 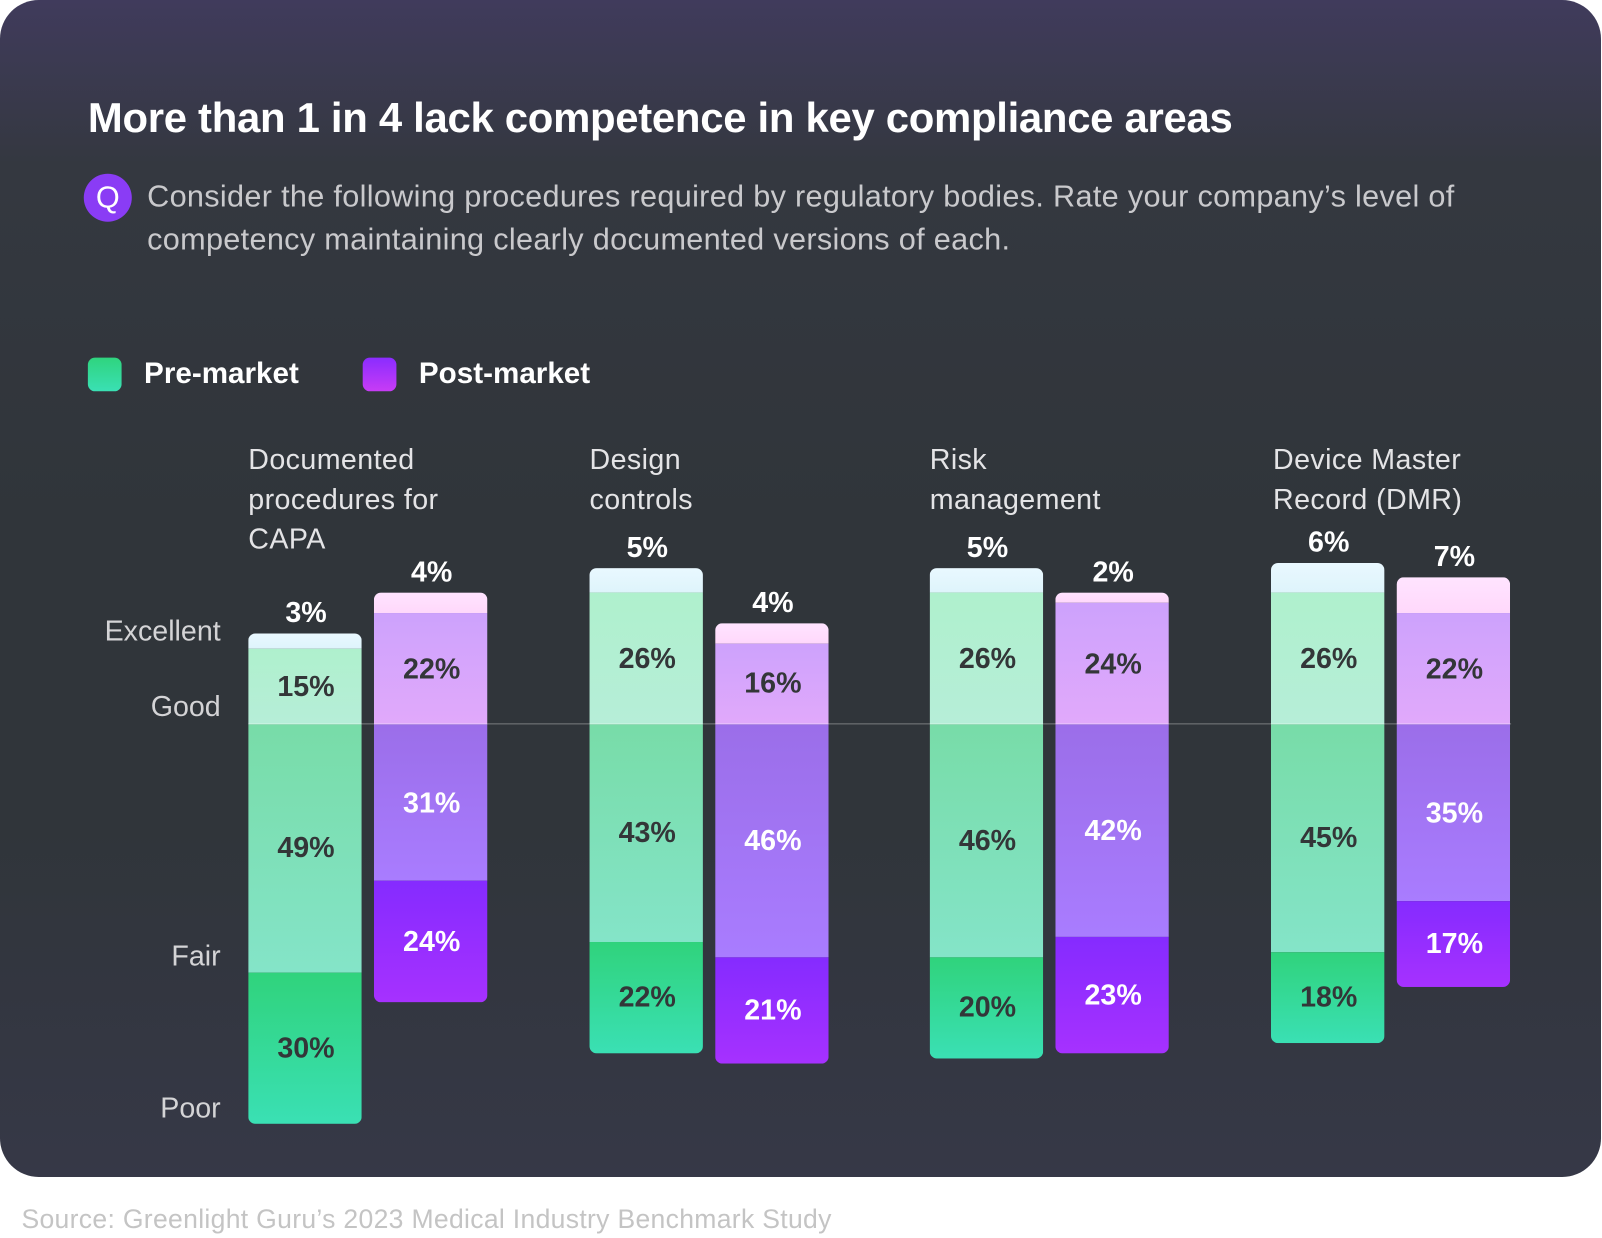 I want to click on legend-label: Post-market, so click(x=504, y=374).